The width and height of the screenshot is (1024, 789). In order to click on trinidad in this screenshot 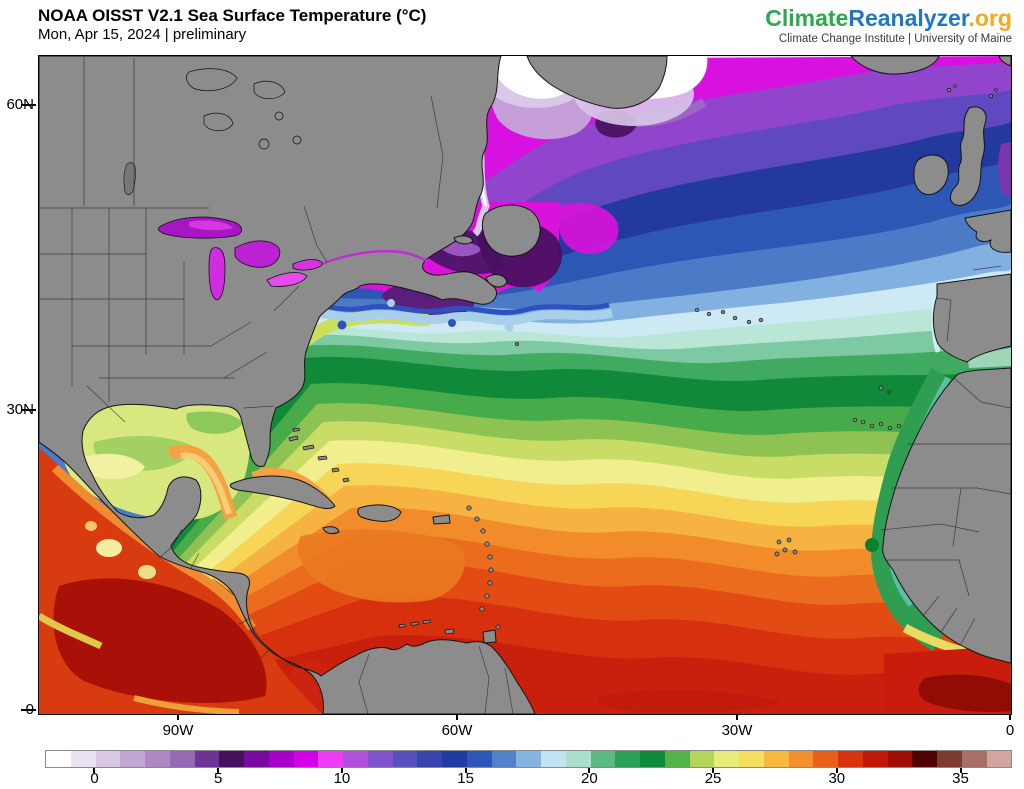, I will do `click(489, 636)`.